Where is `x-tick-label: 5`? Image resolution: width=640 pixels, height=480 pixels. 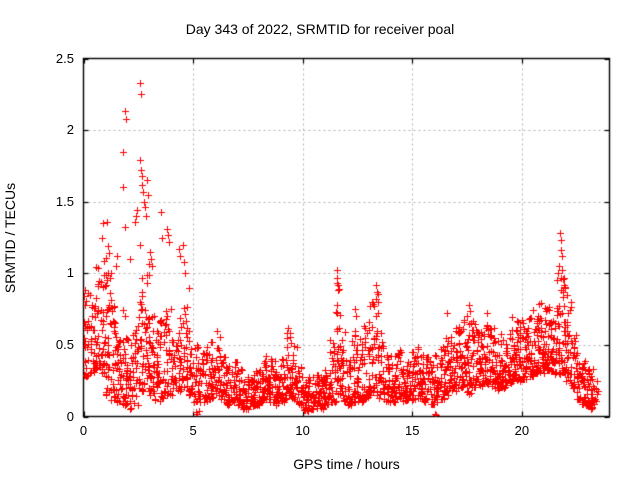 x-tick-label: 5 is located at coordinates (193, 430).